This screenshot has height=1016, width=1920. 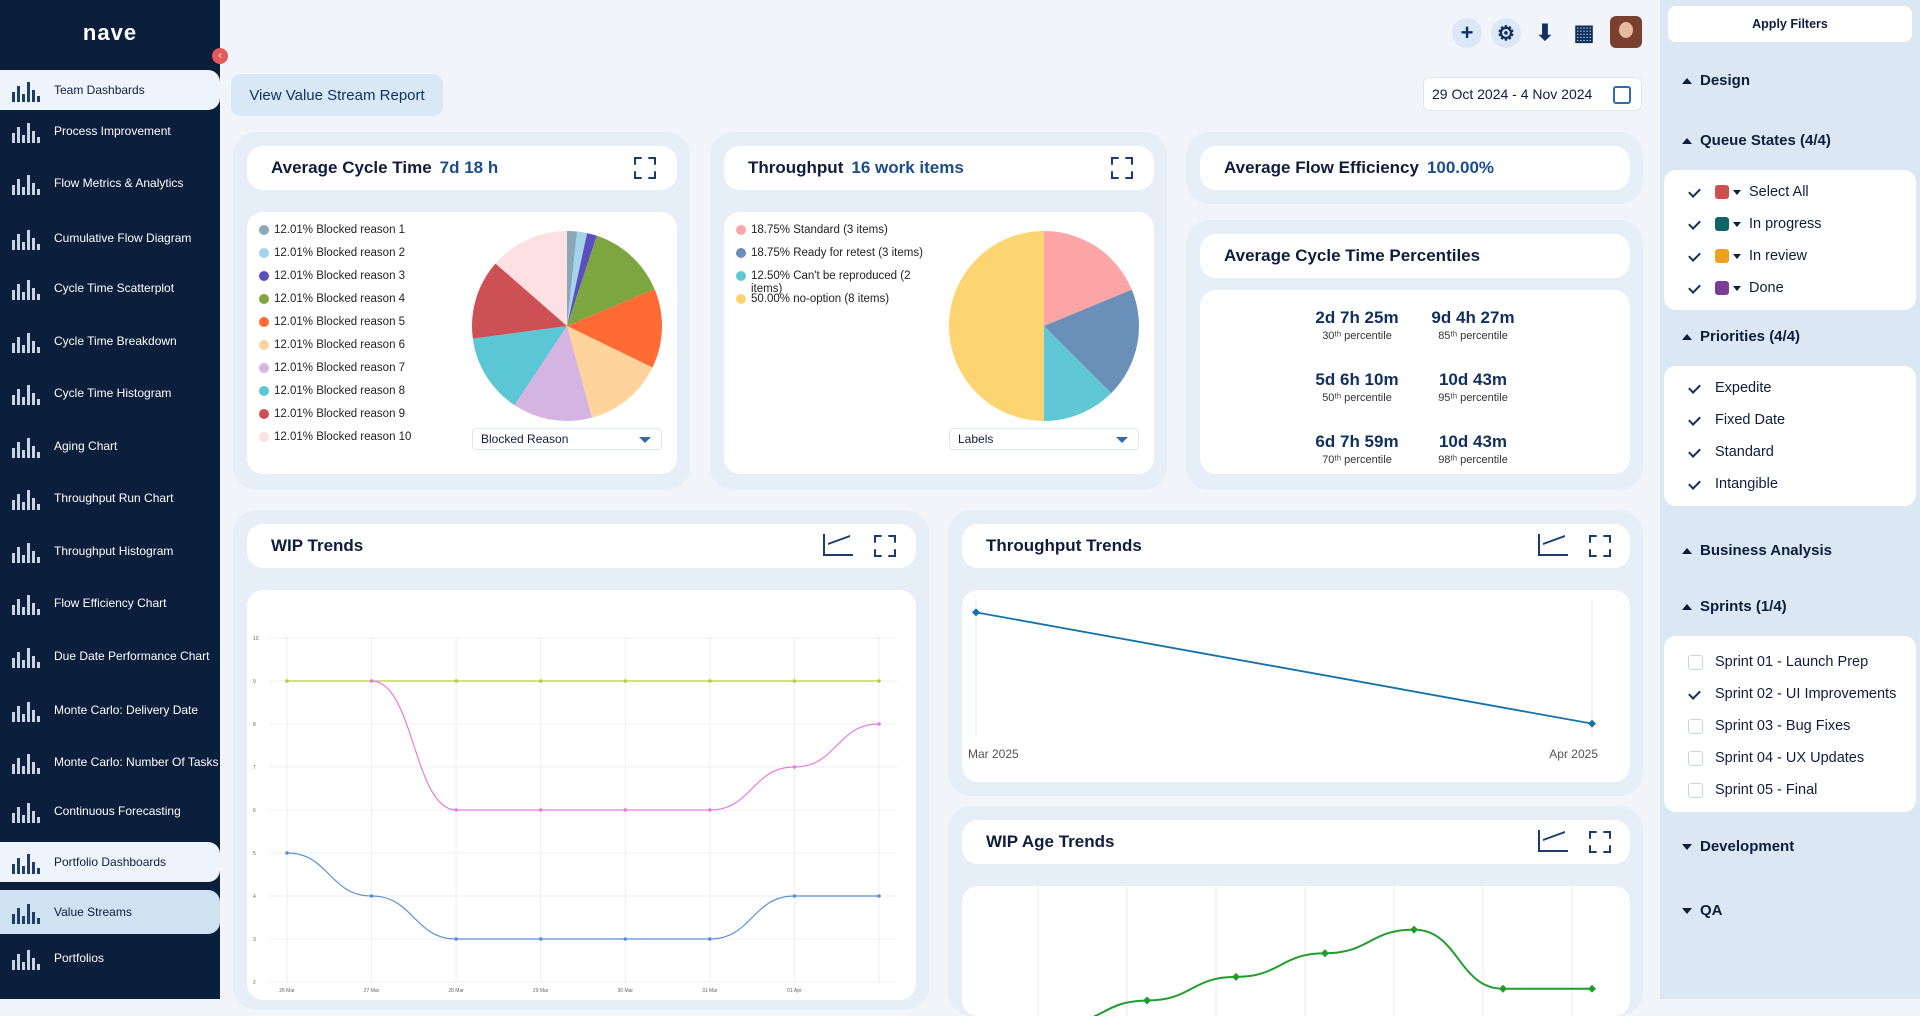 What do you see at coordinates (1733, 484) in the screenshot?
I see `priority-option: Intangible` at bounding box center [1733, 484].